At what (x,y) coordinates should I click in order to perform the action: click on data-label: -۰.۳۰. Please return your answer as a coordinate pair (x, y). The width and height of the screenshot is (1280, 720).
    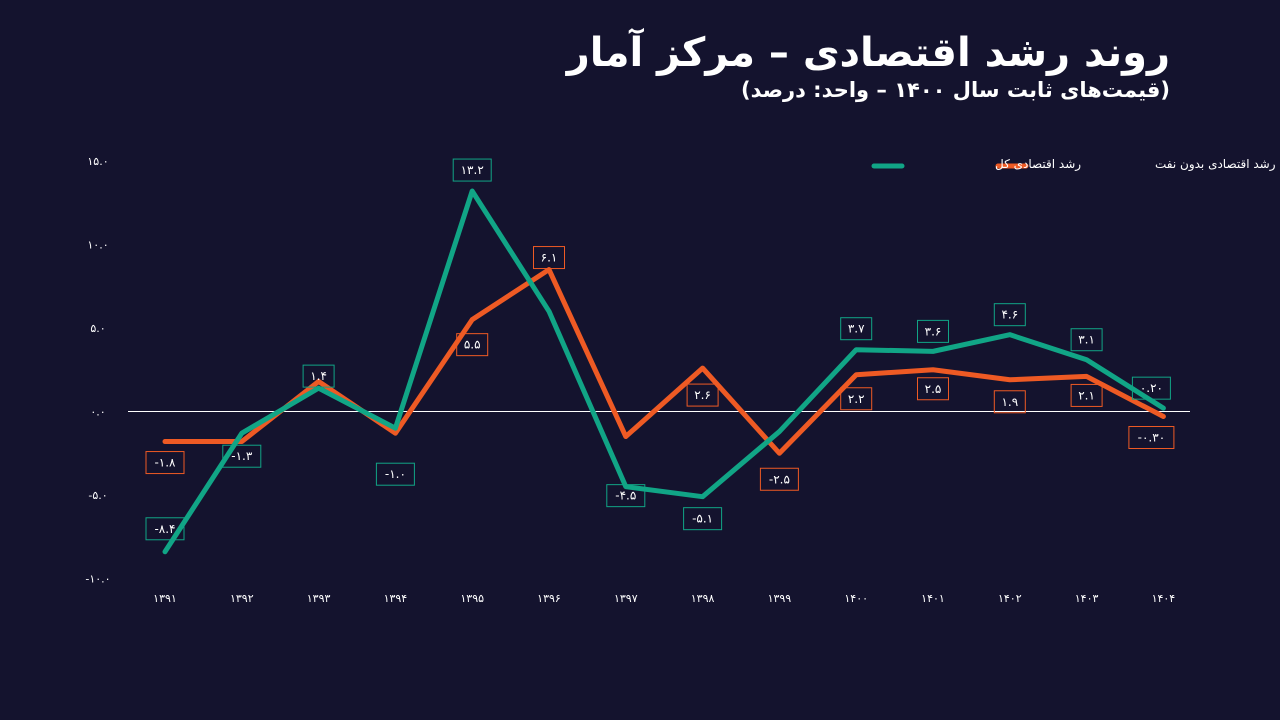
    Looking at the image, I should click on (1151, 438).